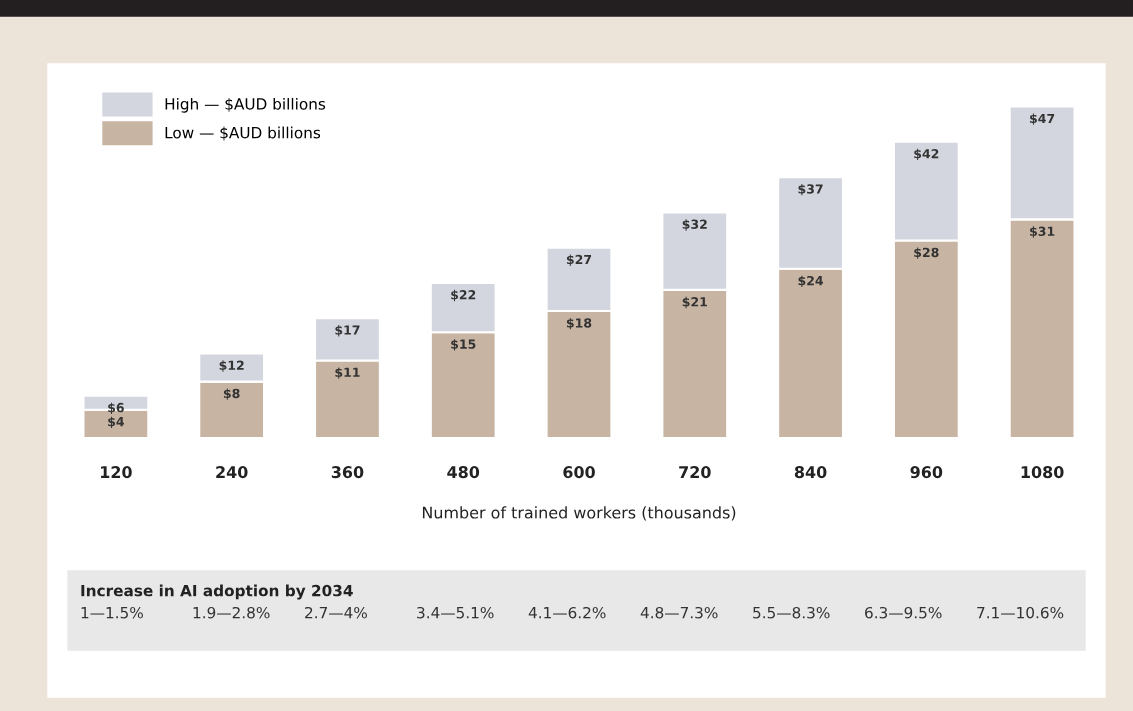 This screenshot has width=1133, height=711. What do you see at coordinates (347, 331) in the screenshot?
I see `total-label: $17` at bounding box center [347, 331].